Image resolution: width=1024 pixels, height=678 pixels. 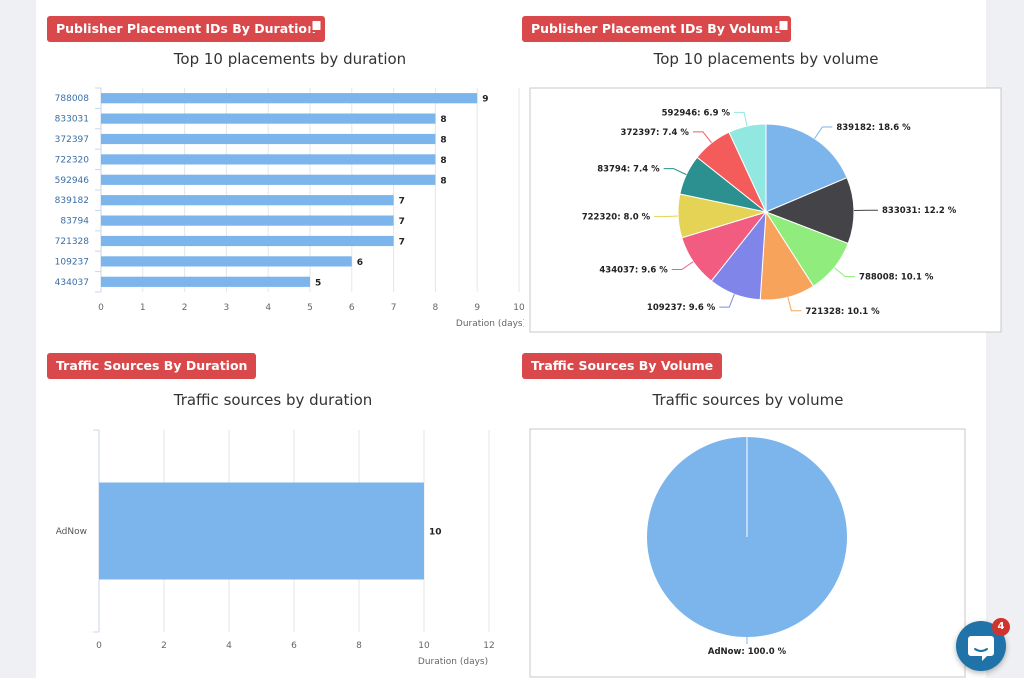 I want to click on chart-title: Top 10 placements by volume, so click(x=766, y=59).